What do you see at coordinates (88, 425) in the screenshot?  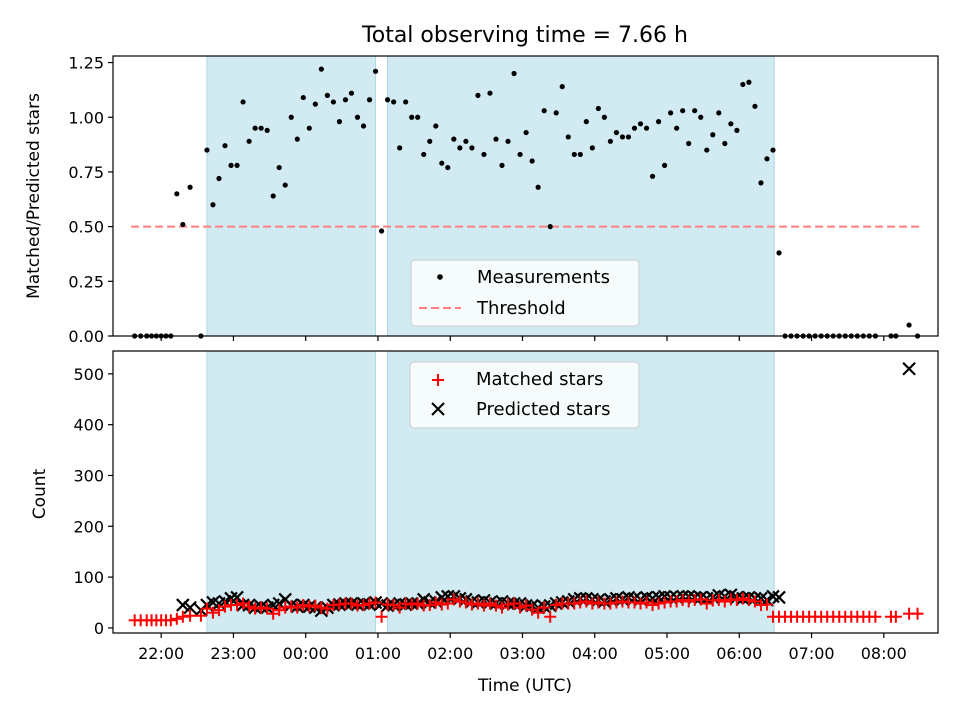 I see `y-tick-label: 400` at bounding box center [88, 425].